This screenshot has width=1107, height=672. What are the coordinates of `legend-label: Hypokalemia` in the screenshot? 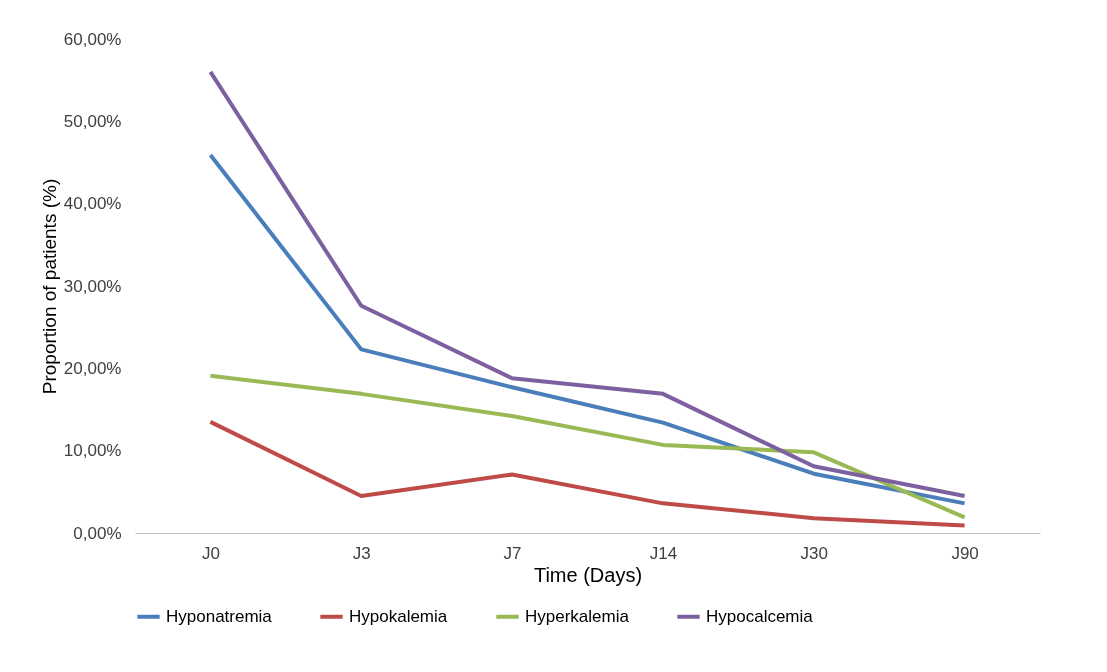 It's located at (398, 616).